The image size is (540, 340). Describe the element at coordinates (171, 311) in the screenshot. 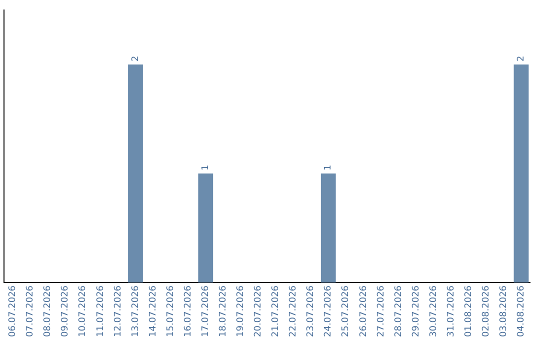

I see `x-tick-label: 15.07.2026` at that location.